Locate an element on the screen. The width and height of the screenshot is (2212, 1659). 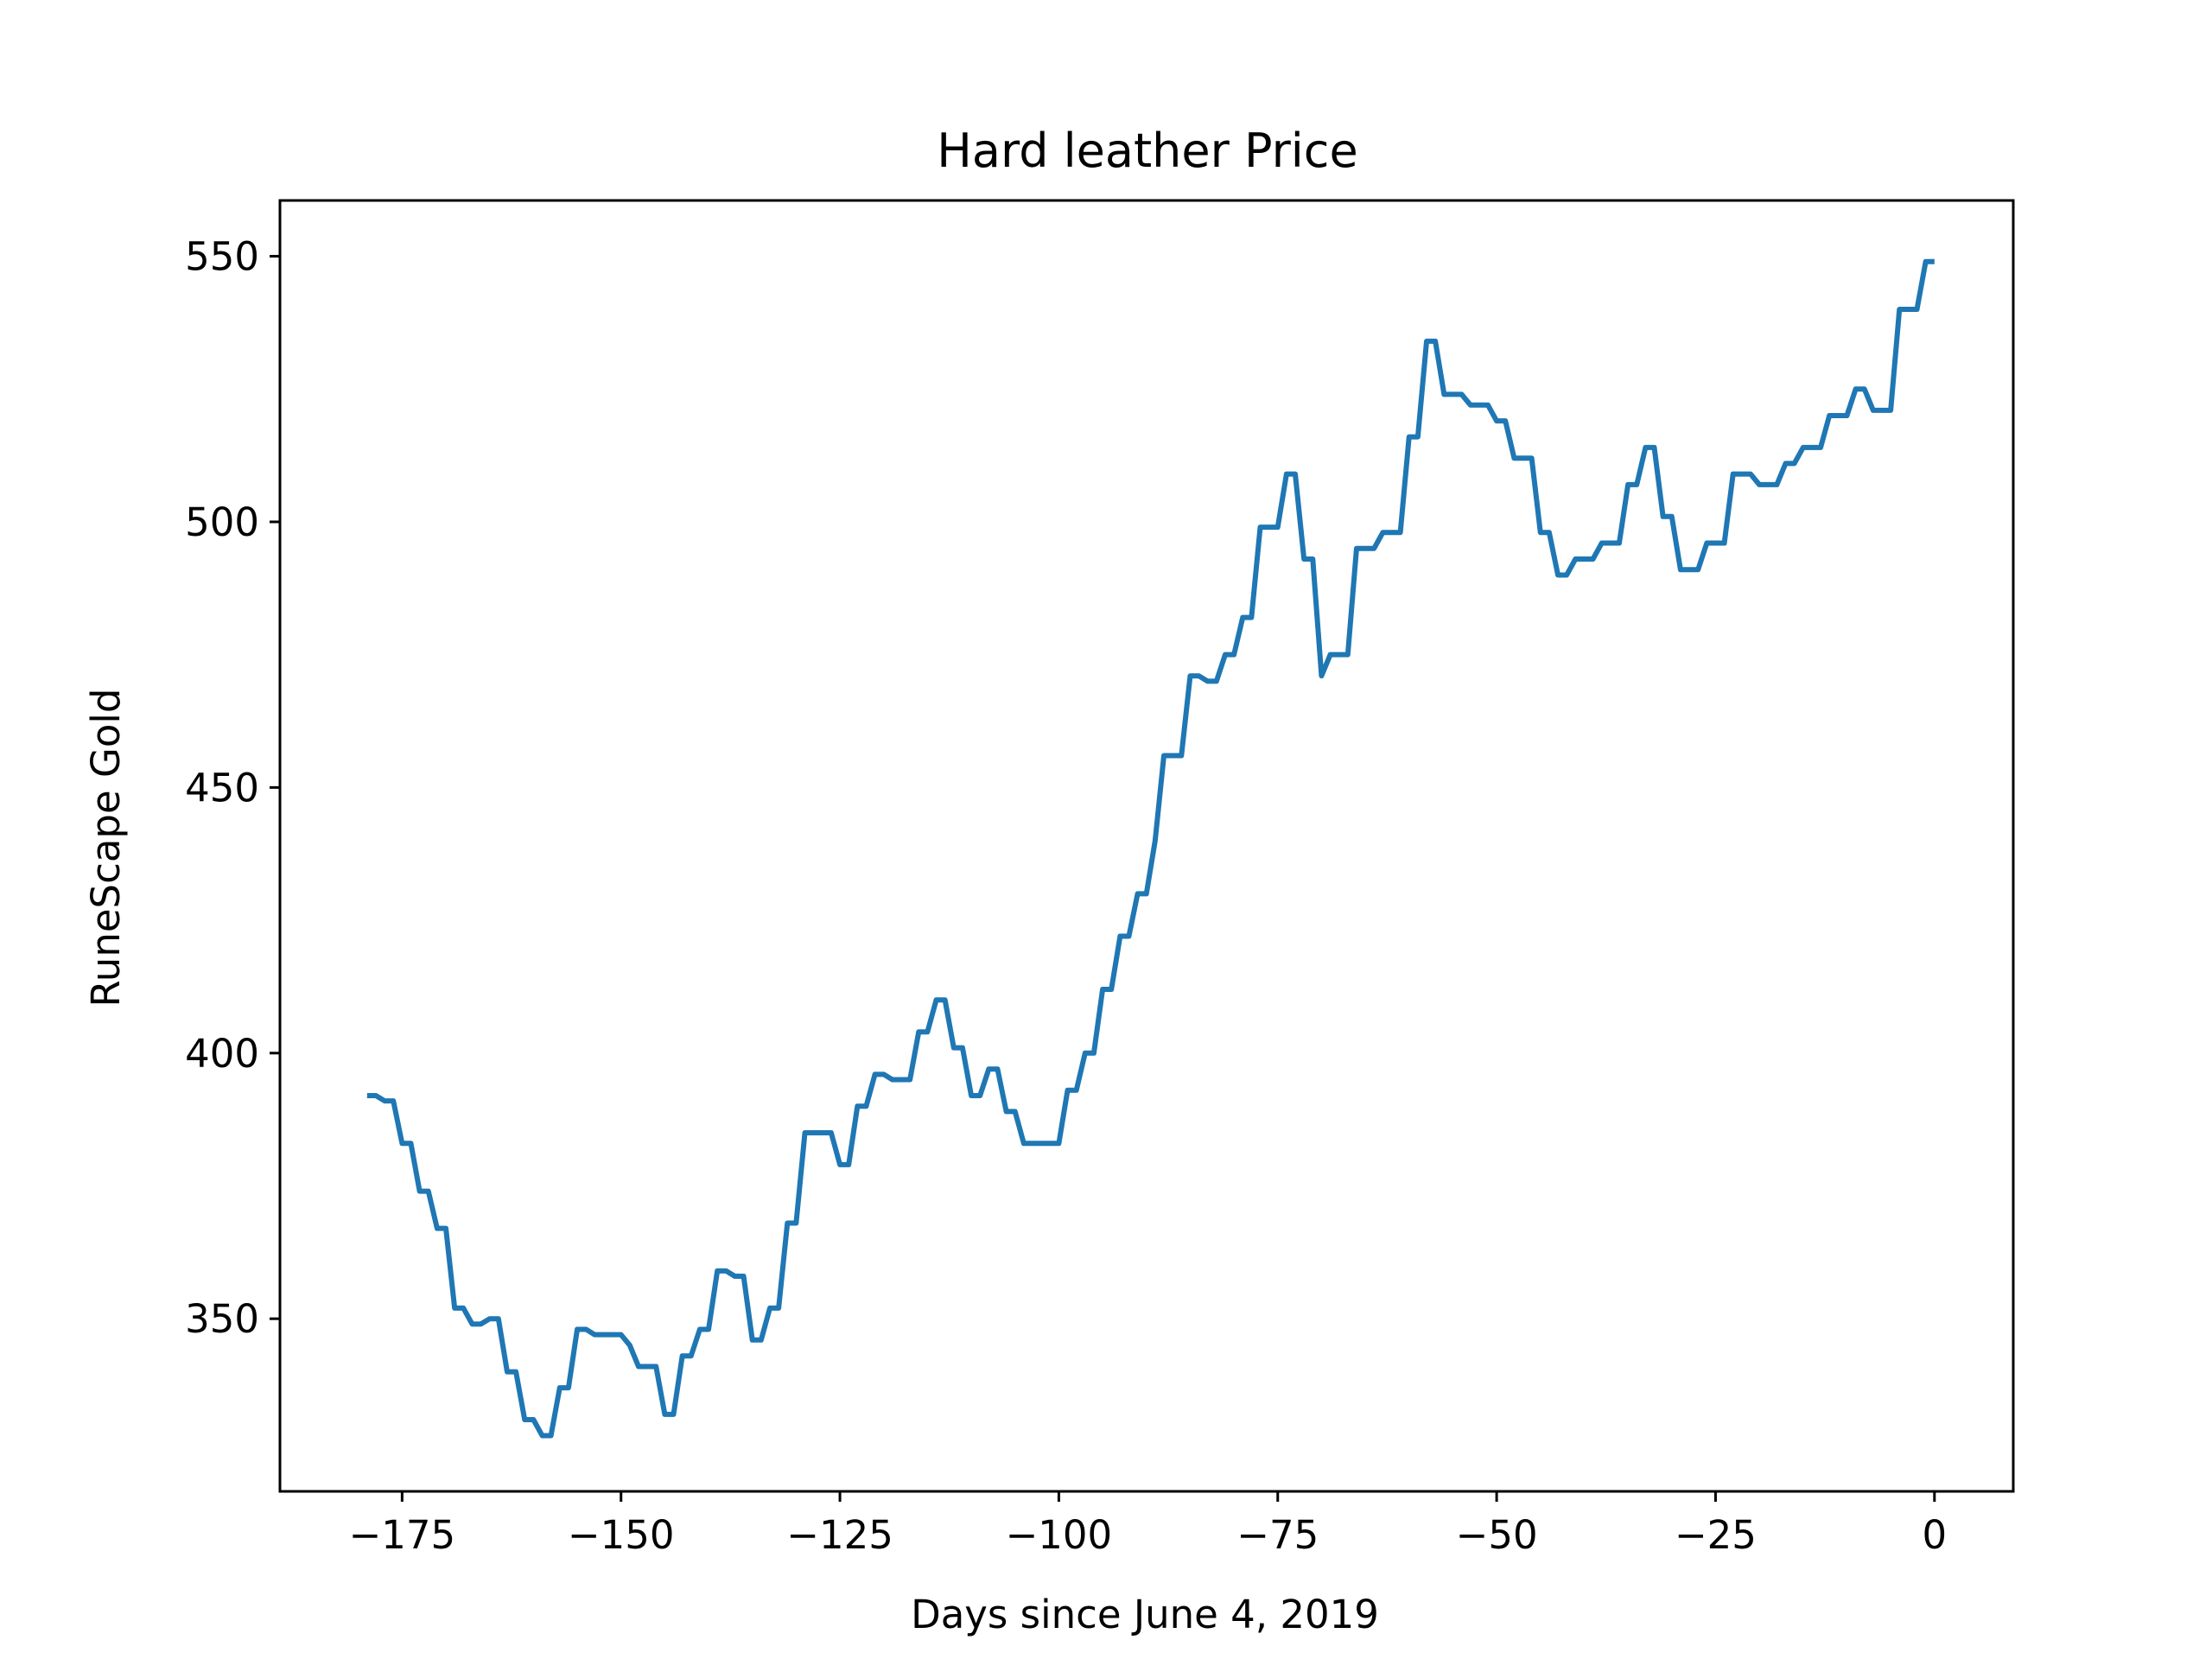
x-tick-label: 0 is located at coordinates (1935, 1535).